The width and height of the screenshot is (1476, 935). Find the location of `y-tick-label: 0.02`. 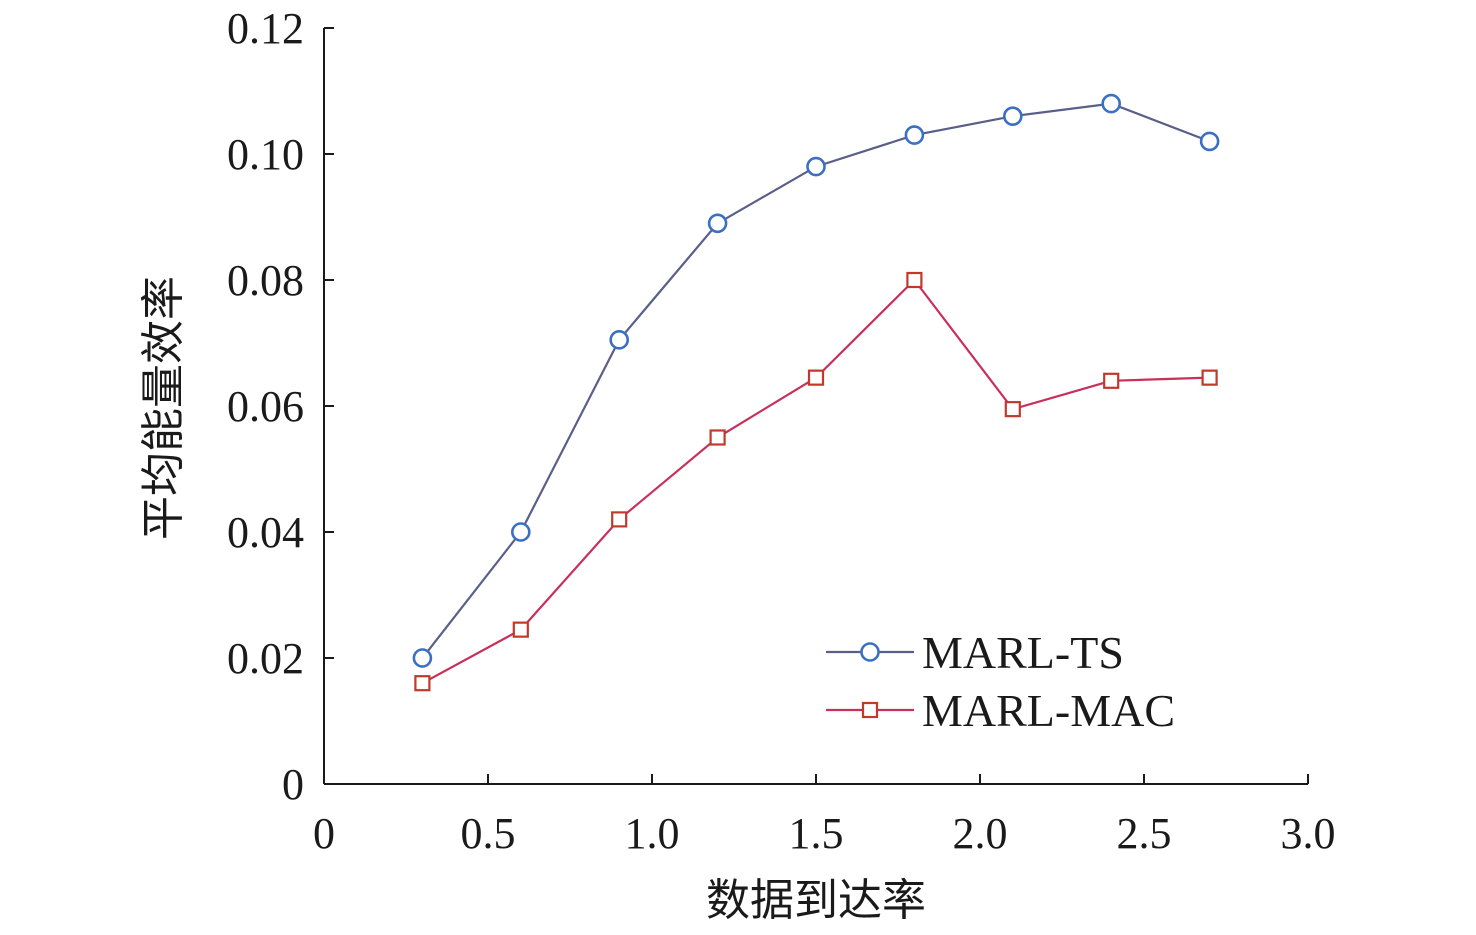

y-tick-label: 0.02 is located at coordinates (265, 658).